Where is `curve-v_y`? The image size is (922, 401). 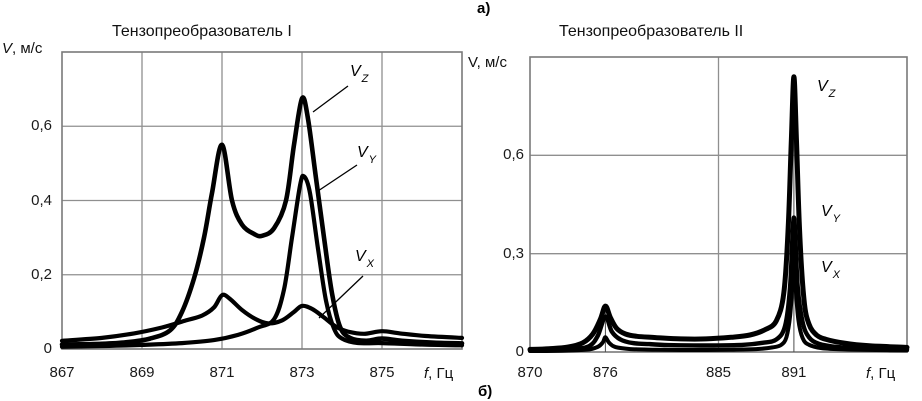 curve-v_y is located at coordinates (718, 284).